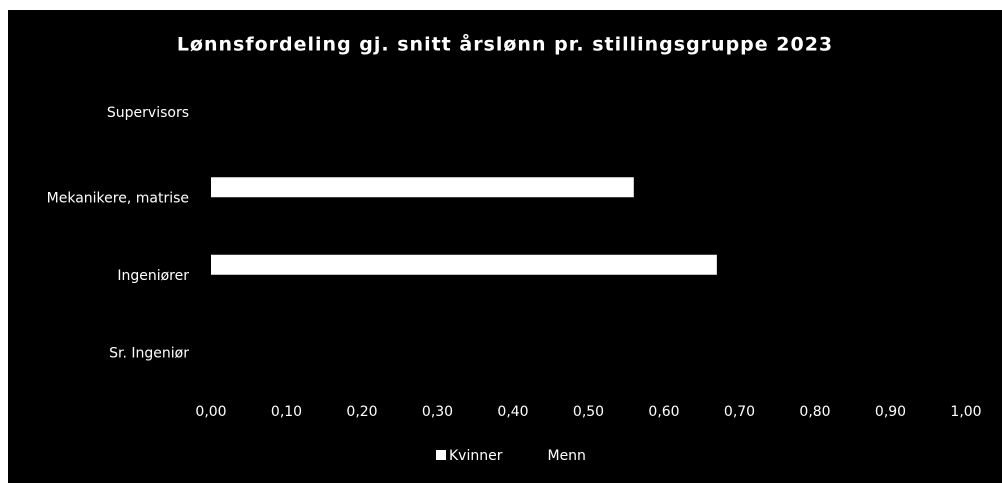 The width and height of the screenshot is (1002, 483). What do you see at coordinates (814, 412) in the screenshot?
I see `x-tick-label: 0,80` at bounding box center [814, 412].